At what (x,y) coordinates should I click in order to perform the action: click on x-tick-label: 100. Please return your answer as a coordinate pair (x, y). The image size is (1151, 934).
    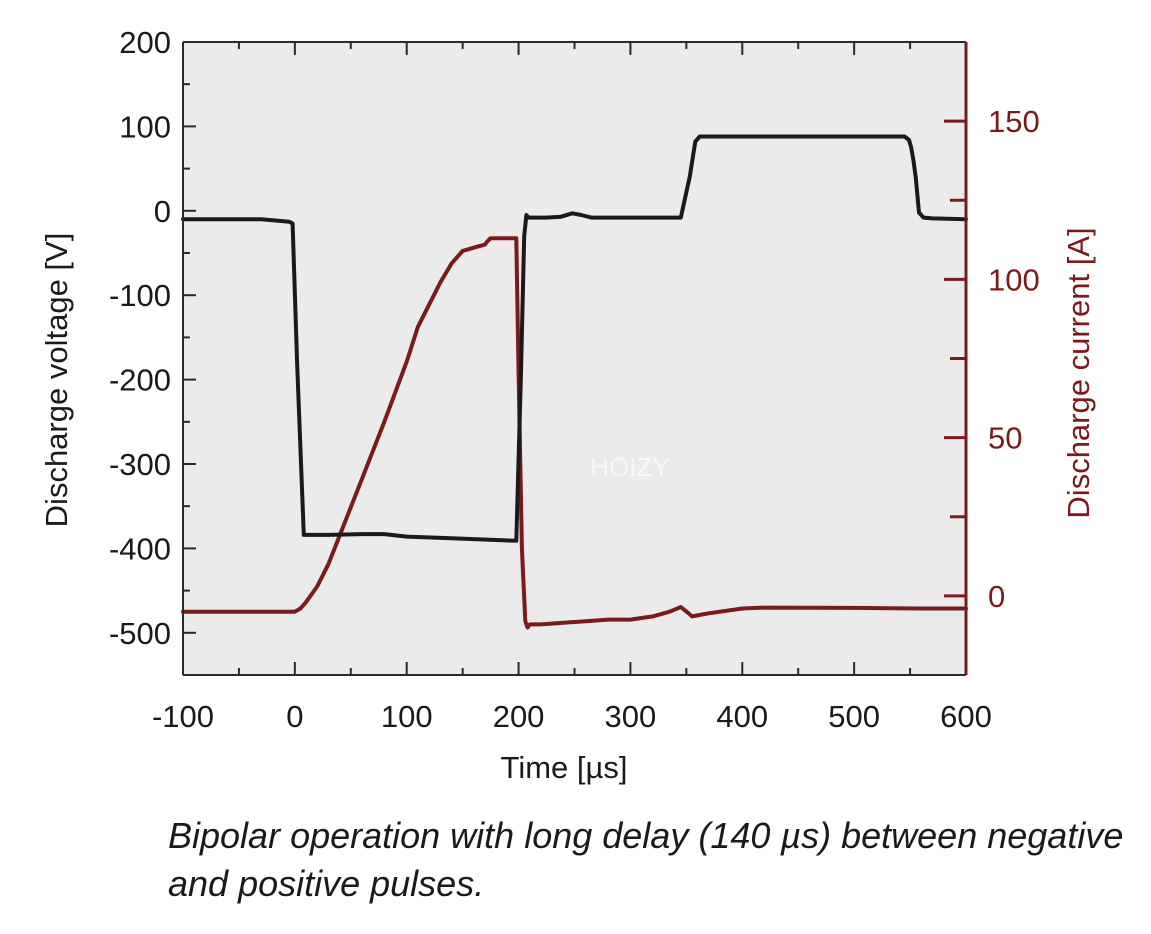
    Looking at the image, I should click on (407, 716).